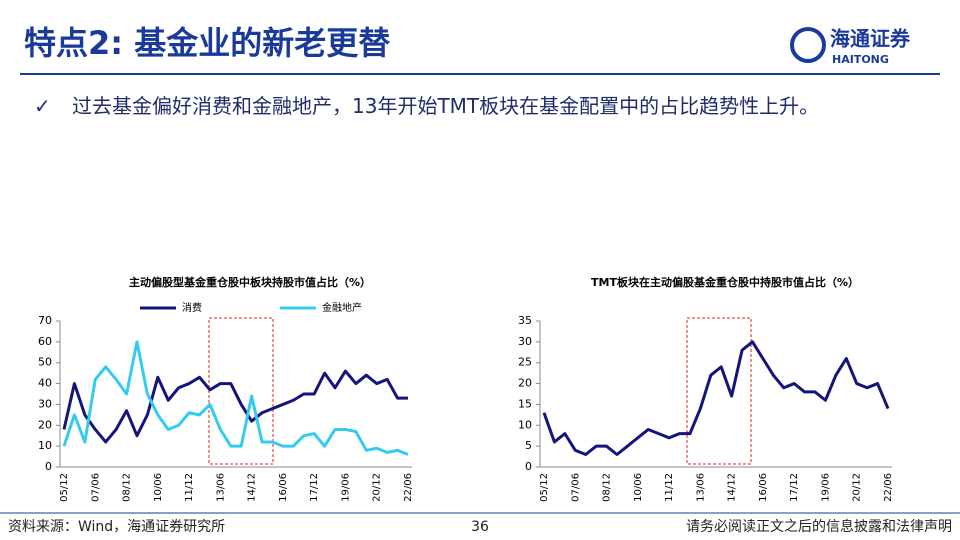 This screenshot has height=540, width=960. What do you see at coordinates (45, 341) in the screenshot?
I see `y-tick-label: 60` at bounding box center [45, 341].